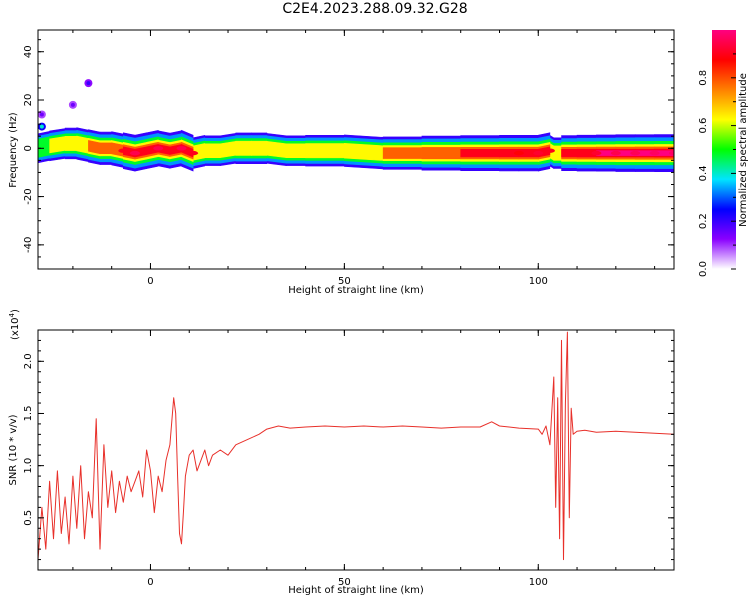 The width and height of the screenshot is (750, 600). What do you see at coordinates (28, 361) in the screenshot?
I see `y-tick-label: 2.0` at bounding box center [28, 361].